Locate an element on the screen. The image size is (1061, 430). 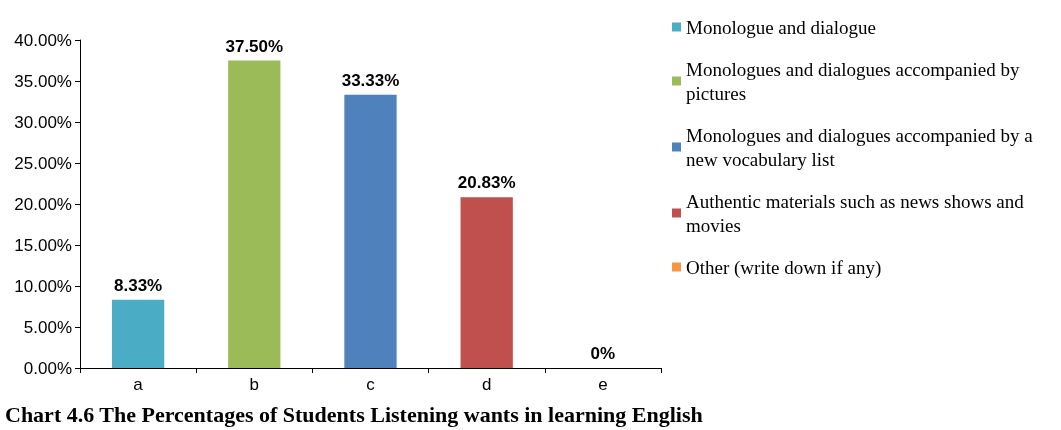
y-tick-label: 25.00% is located at coordinates (43, 163).